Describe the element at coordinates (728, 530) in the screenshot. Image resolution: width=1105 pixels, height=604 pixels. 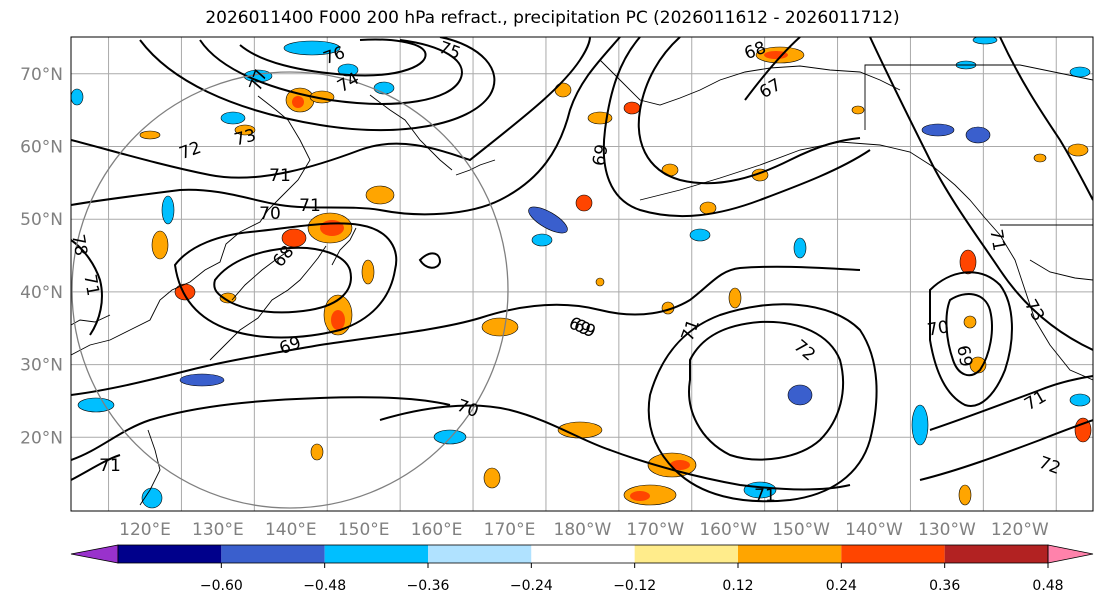
I see `lon-label: 160°W` at that location.